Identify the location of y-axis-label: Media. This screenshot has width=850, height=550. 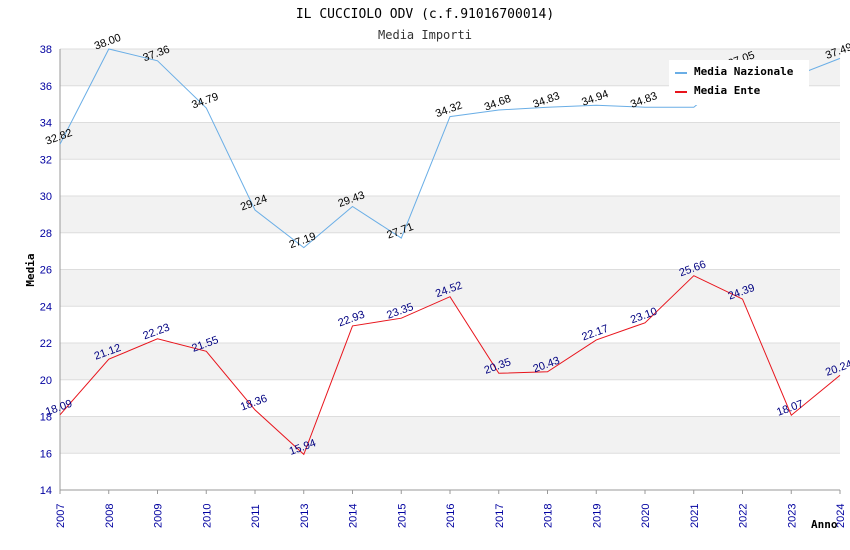
(30, 269).